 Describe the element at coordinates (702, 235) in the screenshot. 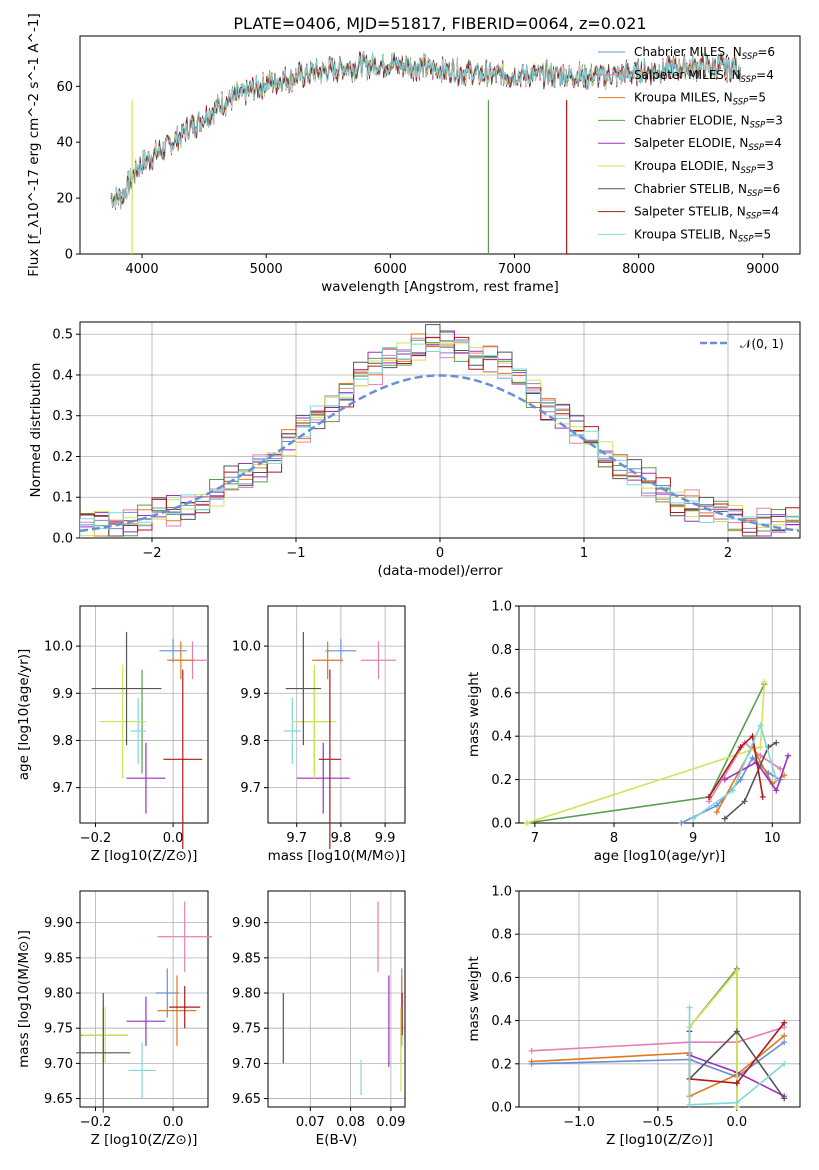

I see `legend-entry: Kroupa STELIB, NSSP=5` at that location.